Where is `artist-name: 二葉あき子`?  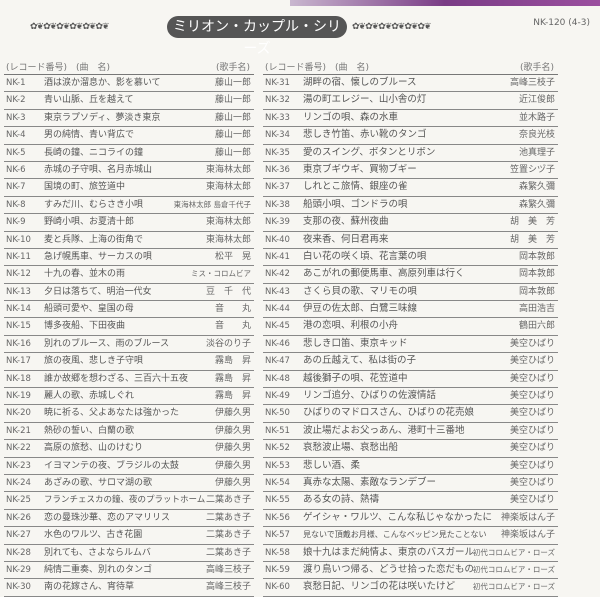
artist-name: 二葉あき子 is located at coordinates (228, 535).